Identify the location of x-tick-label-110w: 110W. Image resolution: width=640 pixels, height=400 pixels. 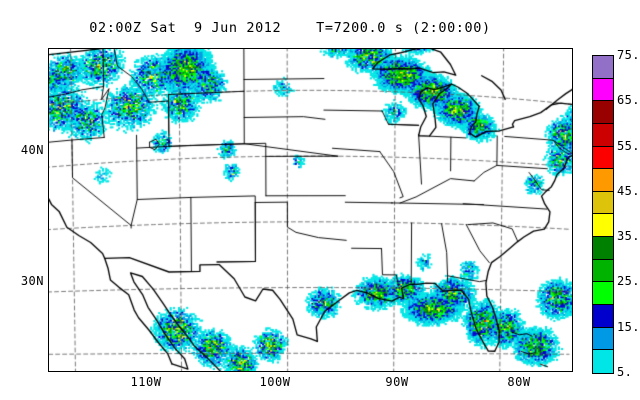
(146, 382).